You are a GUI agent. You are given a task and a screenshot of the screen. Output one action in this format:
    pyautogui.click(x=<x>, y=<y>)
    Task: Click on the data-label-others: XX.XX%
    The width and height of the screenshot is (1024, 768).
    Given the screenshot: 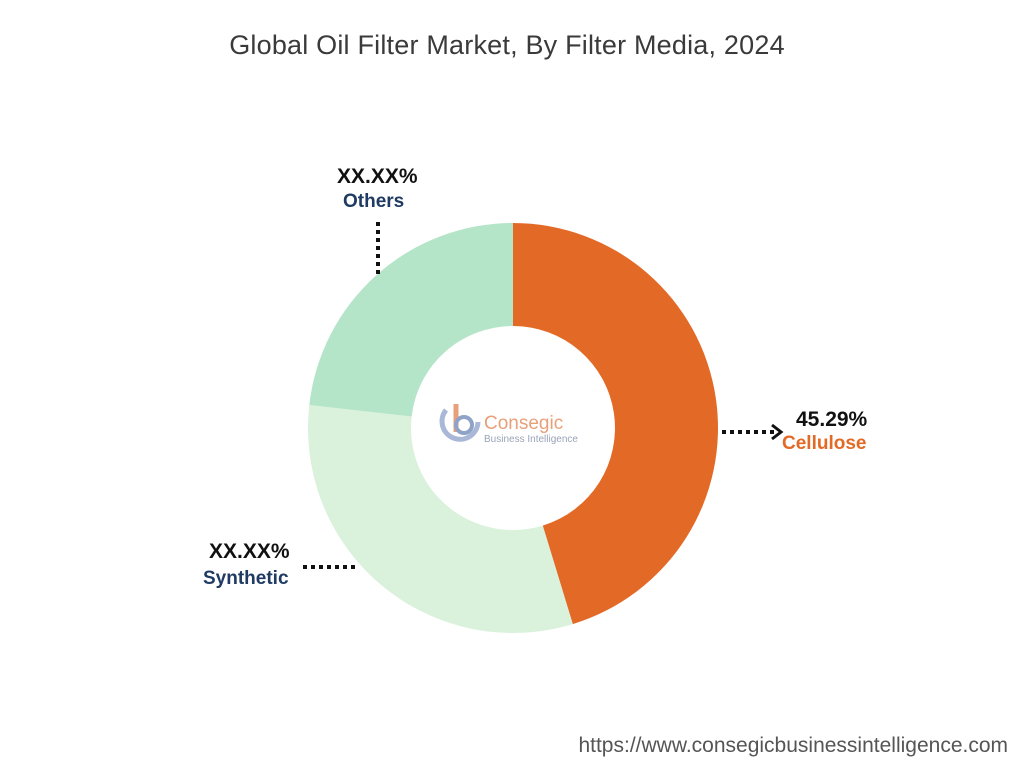 What is the action you would take?
    pyautogui.click(x=377, y=177)
    